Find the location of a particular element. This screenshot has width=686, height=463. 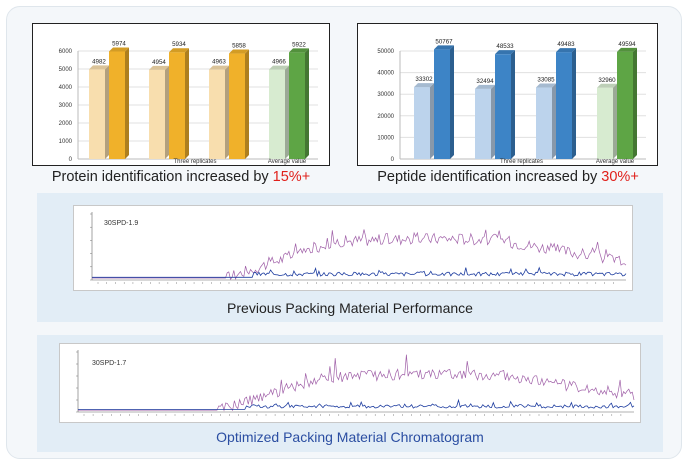

data-label: 4982 is located at coordinates (99, 61).